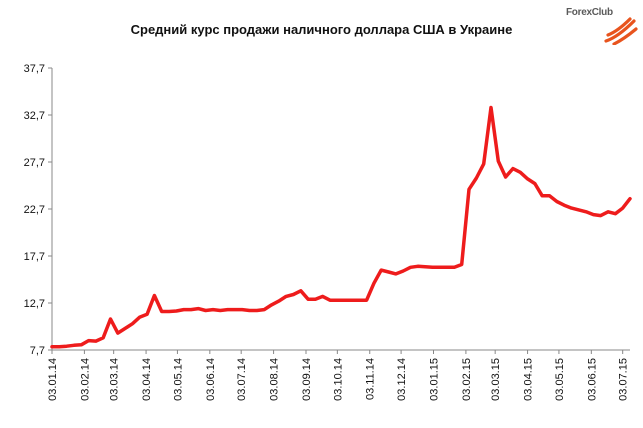 This screenshot has height=428, width=643. I want to click on logo-text: ForexClub, so click(589, 12).